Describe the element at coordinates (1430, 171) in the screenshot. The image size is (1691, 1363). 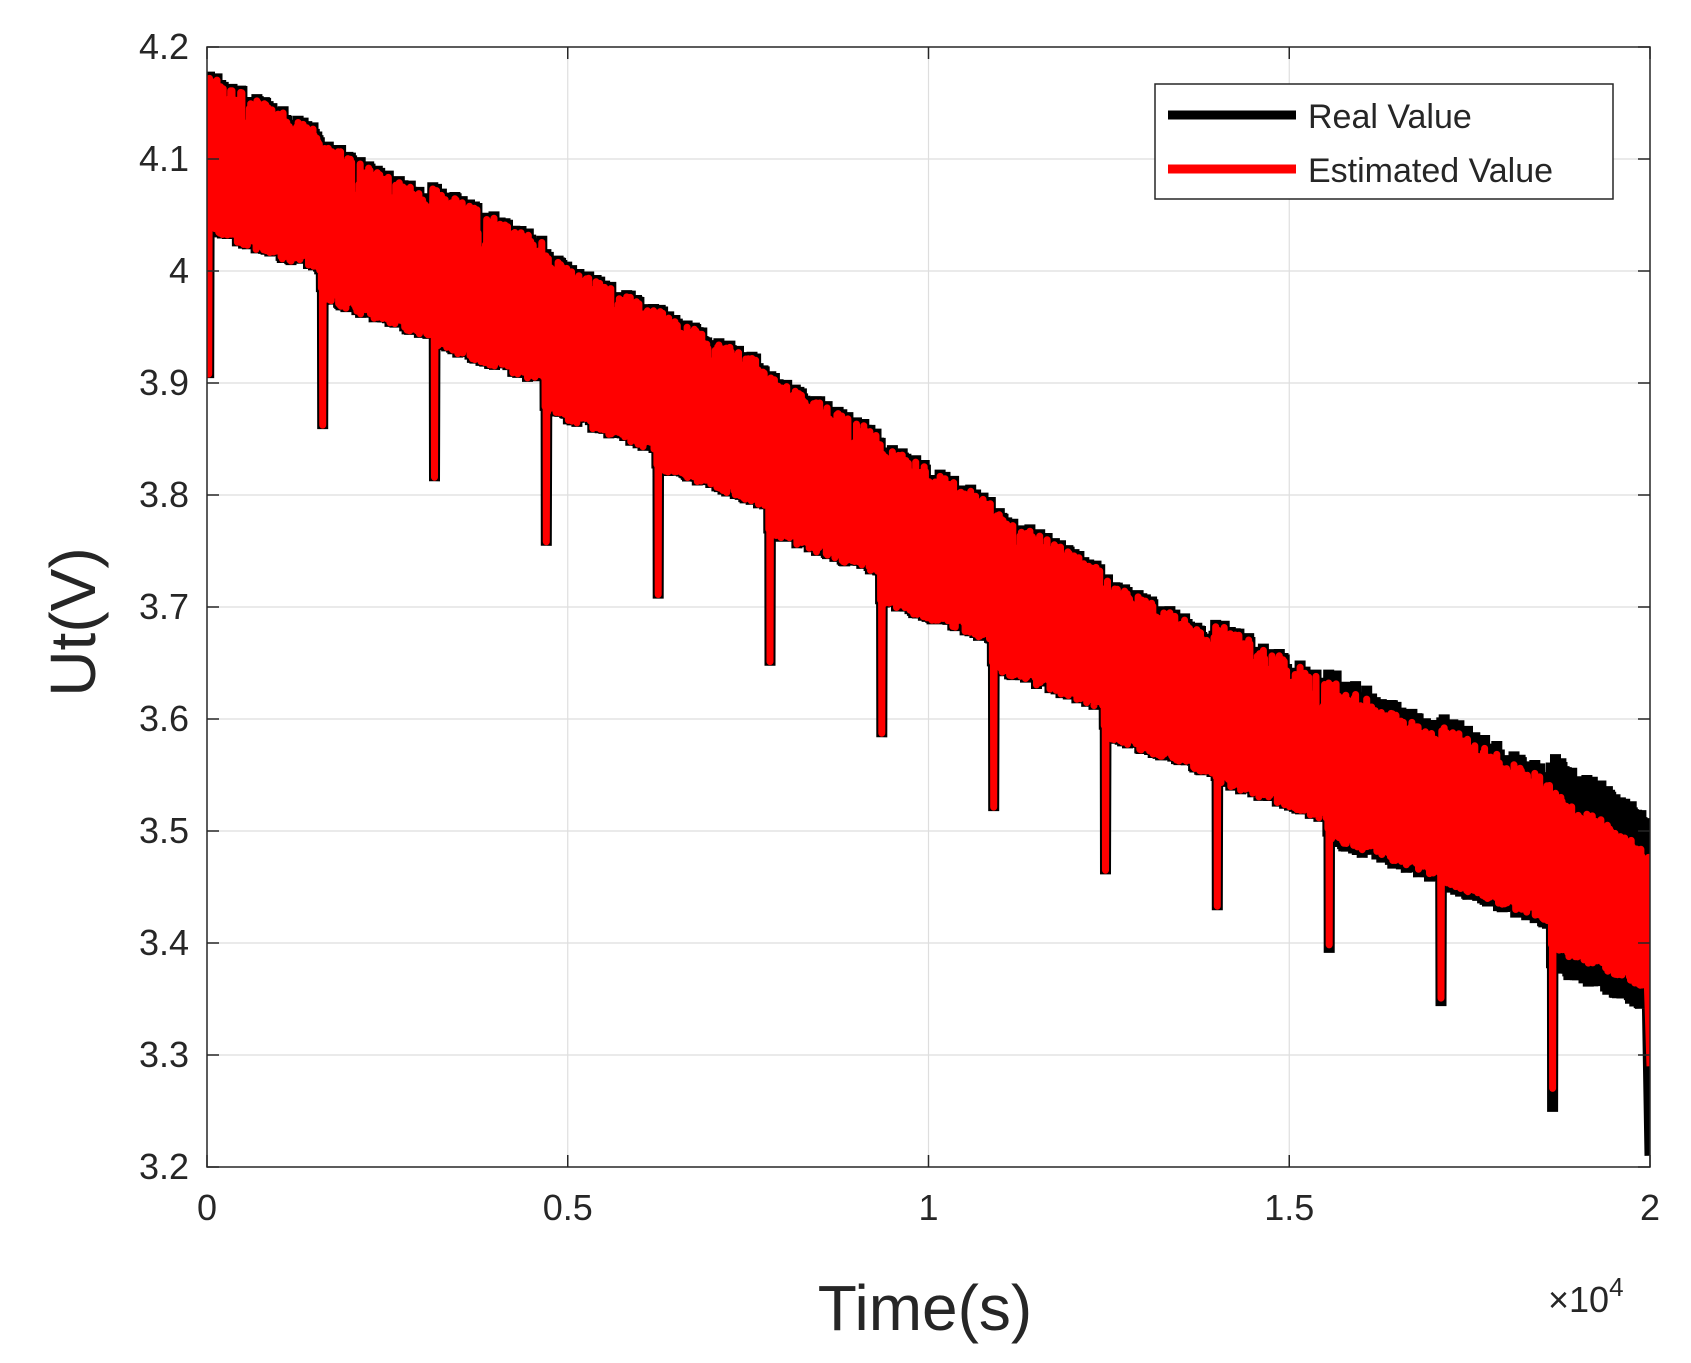
I see `legend-label-estimated-value: Estimated Value` at that location.